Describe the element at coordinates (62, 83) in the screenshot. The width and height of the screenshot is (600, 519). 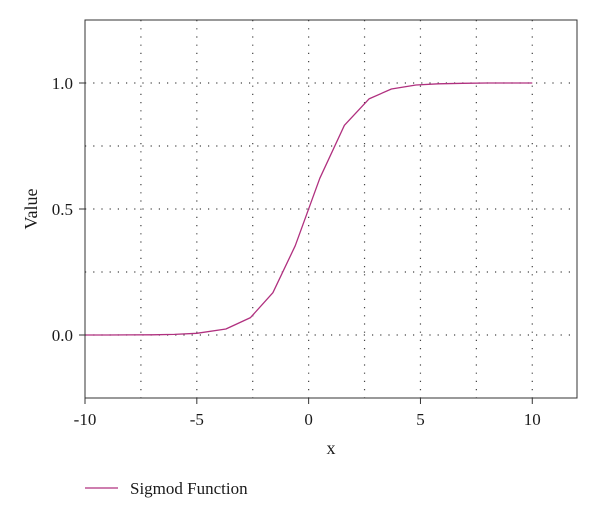
I see `y-tick-label: 1.0` at that location.